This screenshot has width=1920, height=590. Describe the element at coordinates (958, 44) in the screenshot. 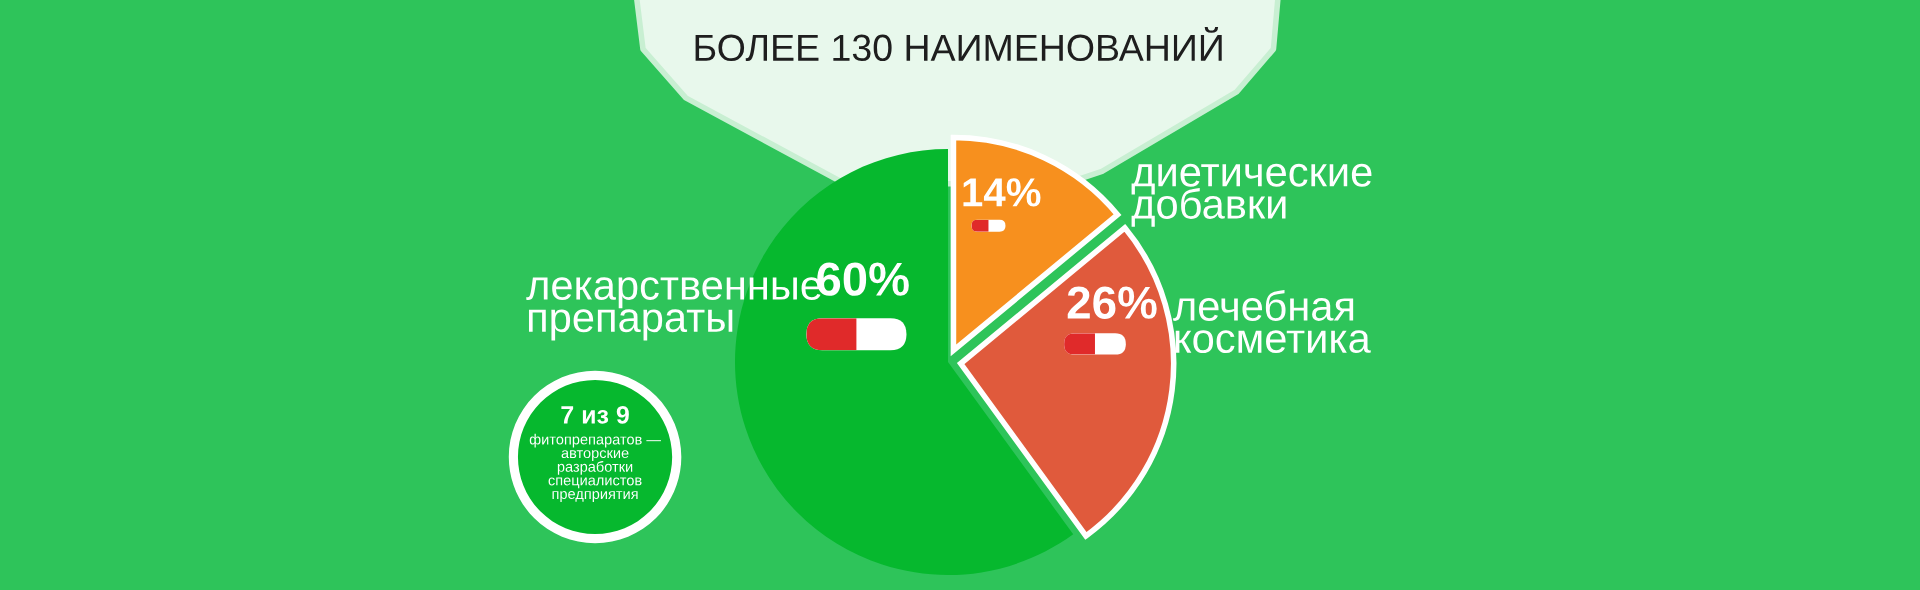

I see `chart-title: БОЛЕЕ 130 НАИМЕНОВАНИЙ` at that location.